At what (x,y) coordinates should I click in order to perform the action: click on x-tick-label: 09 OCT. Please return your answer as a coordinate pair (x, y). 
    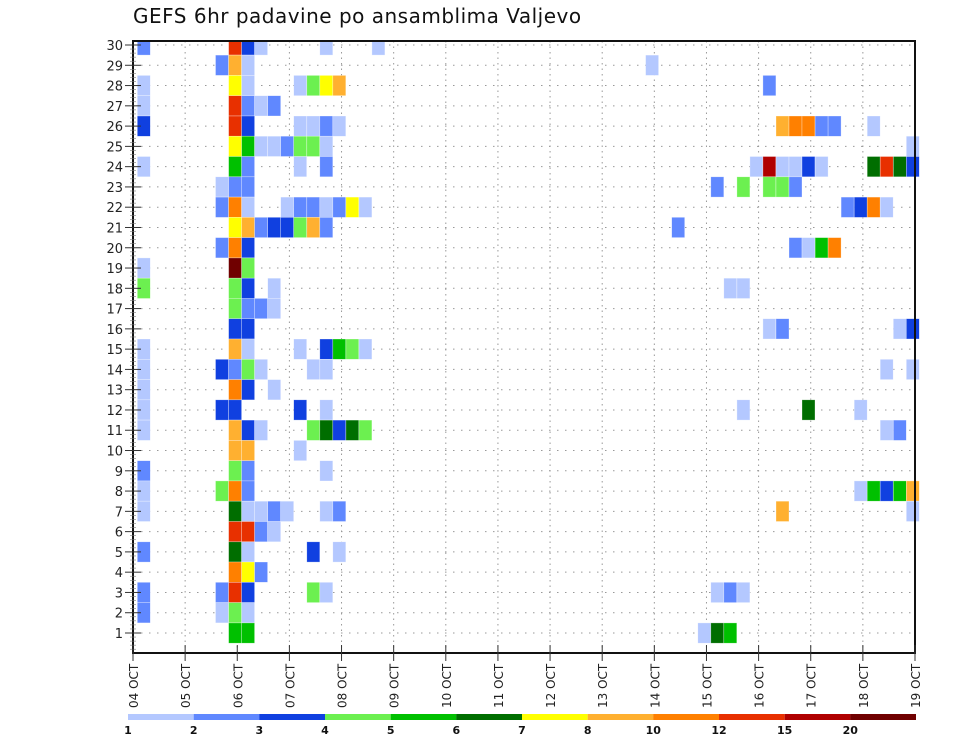
    Looking at the image, I should click on (395, 685).